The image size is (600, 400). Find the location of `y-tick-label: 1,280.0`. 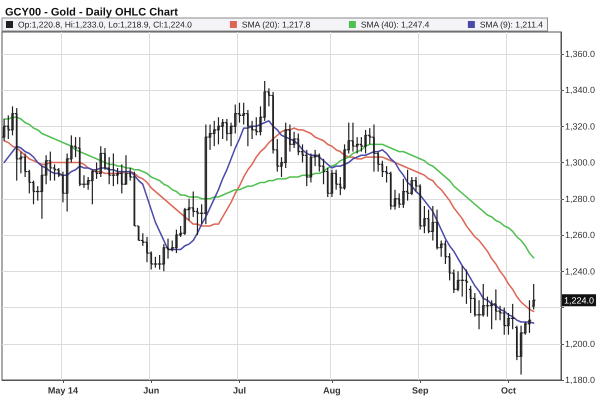

y-tick-label: 1,280.0 is located at coordinates (580, 199).